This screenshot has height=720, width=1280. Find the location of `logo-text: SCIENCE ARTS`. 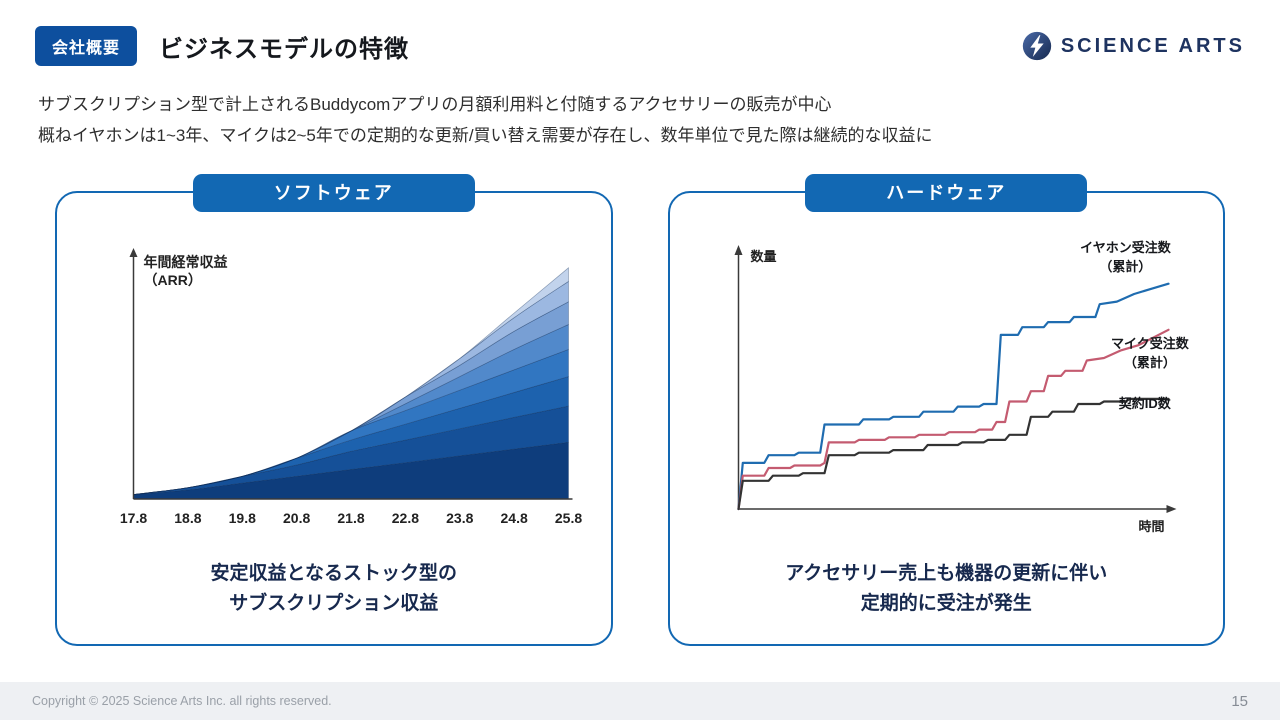

logo-text: SCIENCE ARTS is located at coordinates (1152, 45).